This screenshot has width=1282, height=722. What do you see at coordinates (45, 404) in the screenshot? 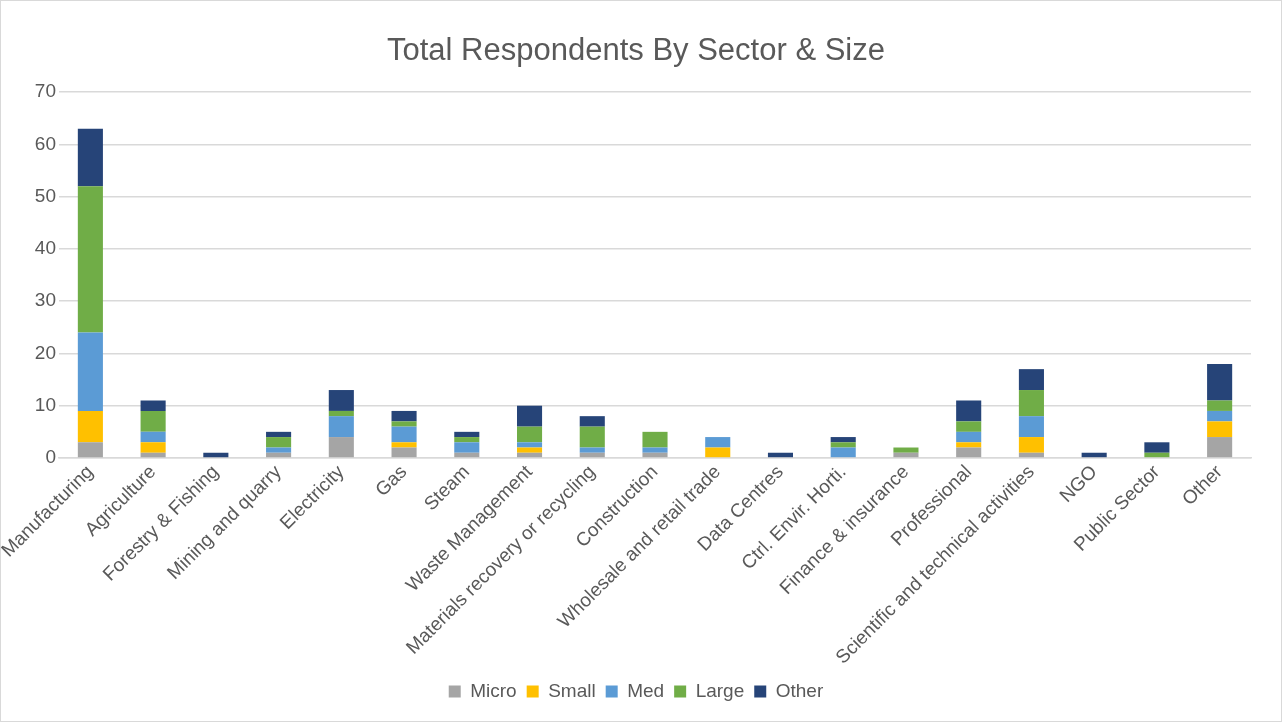
I see `y-tick-label: 10` at bounding box center [45, 404].